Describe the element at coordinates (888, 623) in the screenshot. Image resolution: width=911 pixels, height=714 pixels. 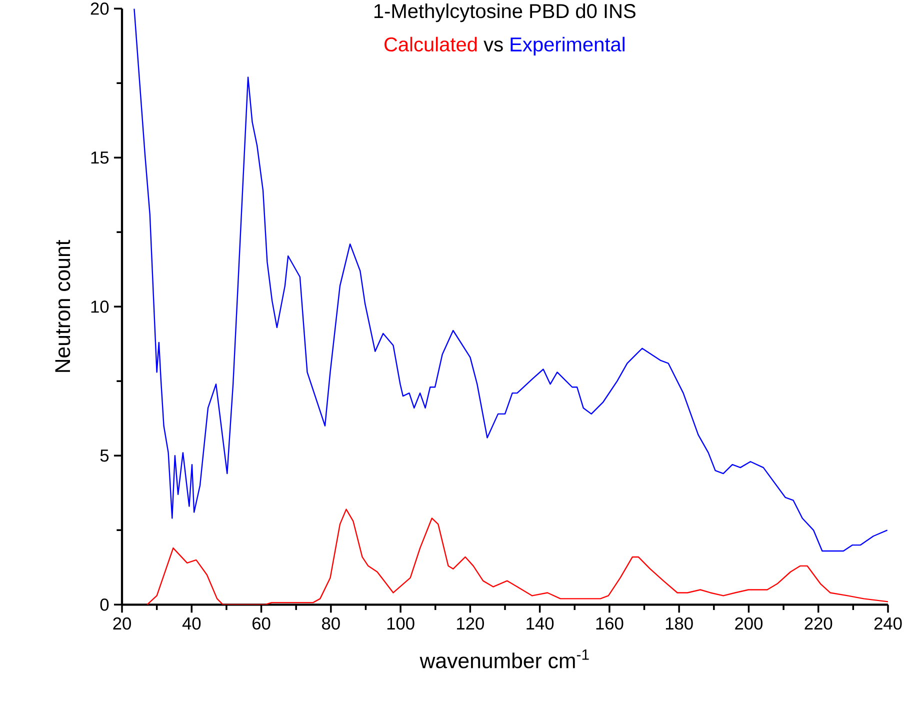
I see `x-tick-label: 240` at that location.